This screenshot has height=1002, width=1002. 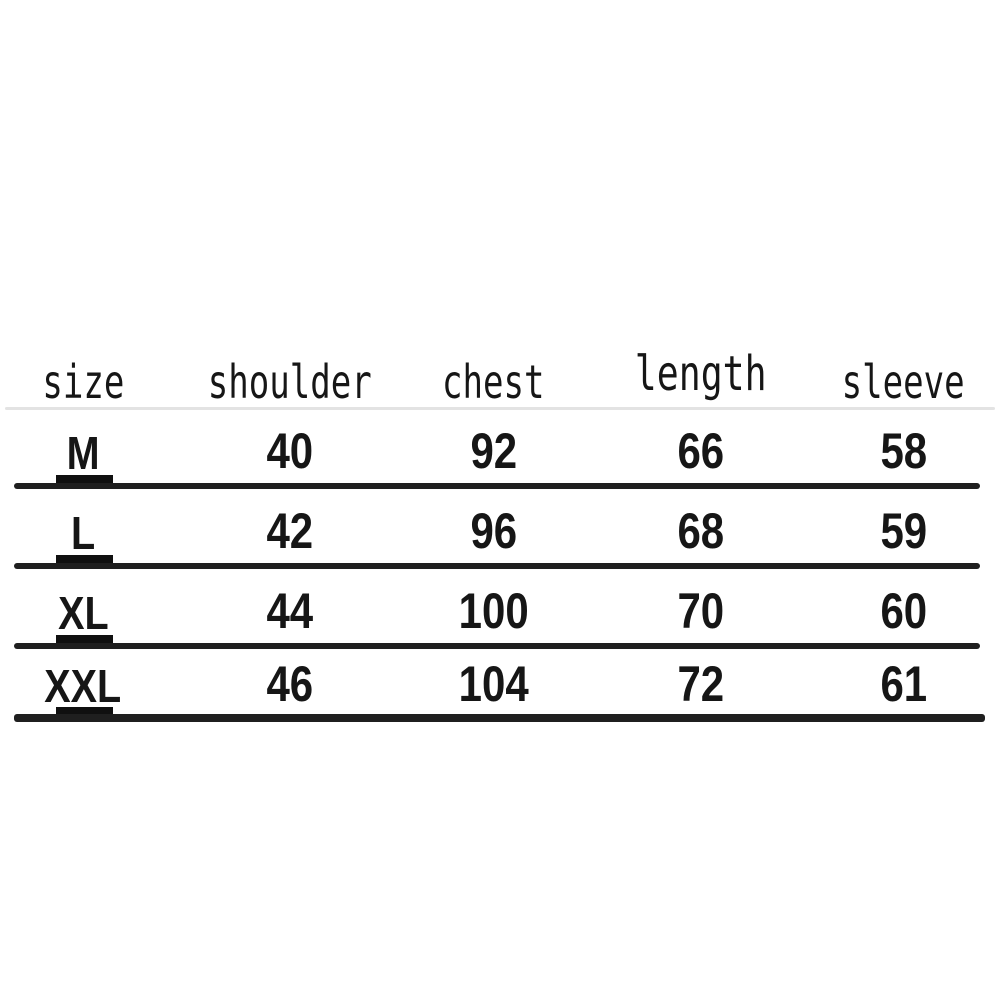 What do you see at coordinates (700, 374) in the screenshot?
I see `column-header-length-label: length` at bounding box center [700, 374].